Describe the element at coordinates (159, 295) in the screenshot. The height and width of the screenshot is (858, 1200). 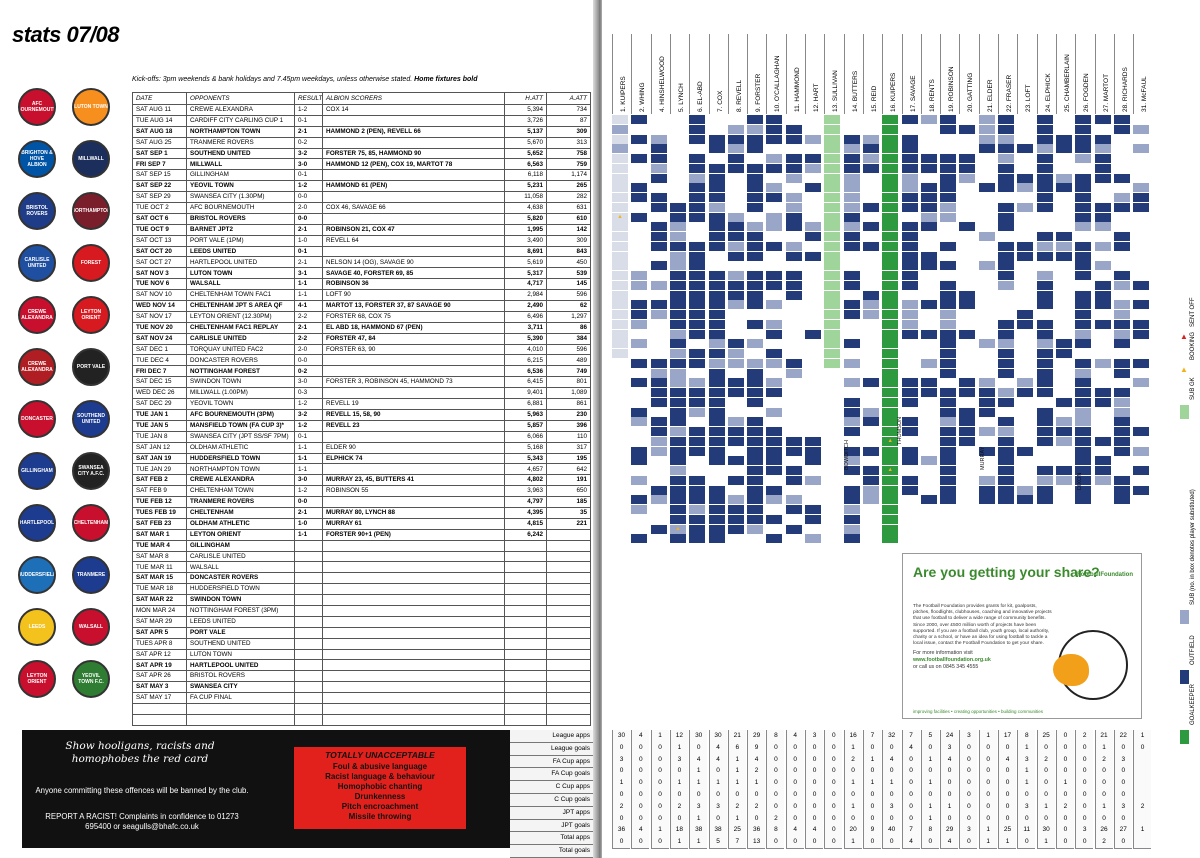
I see `fixture-date: SAT NOV 10` at that location.